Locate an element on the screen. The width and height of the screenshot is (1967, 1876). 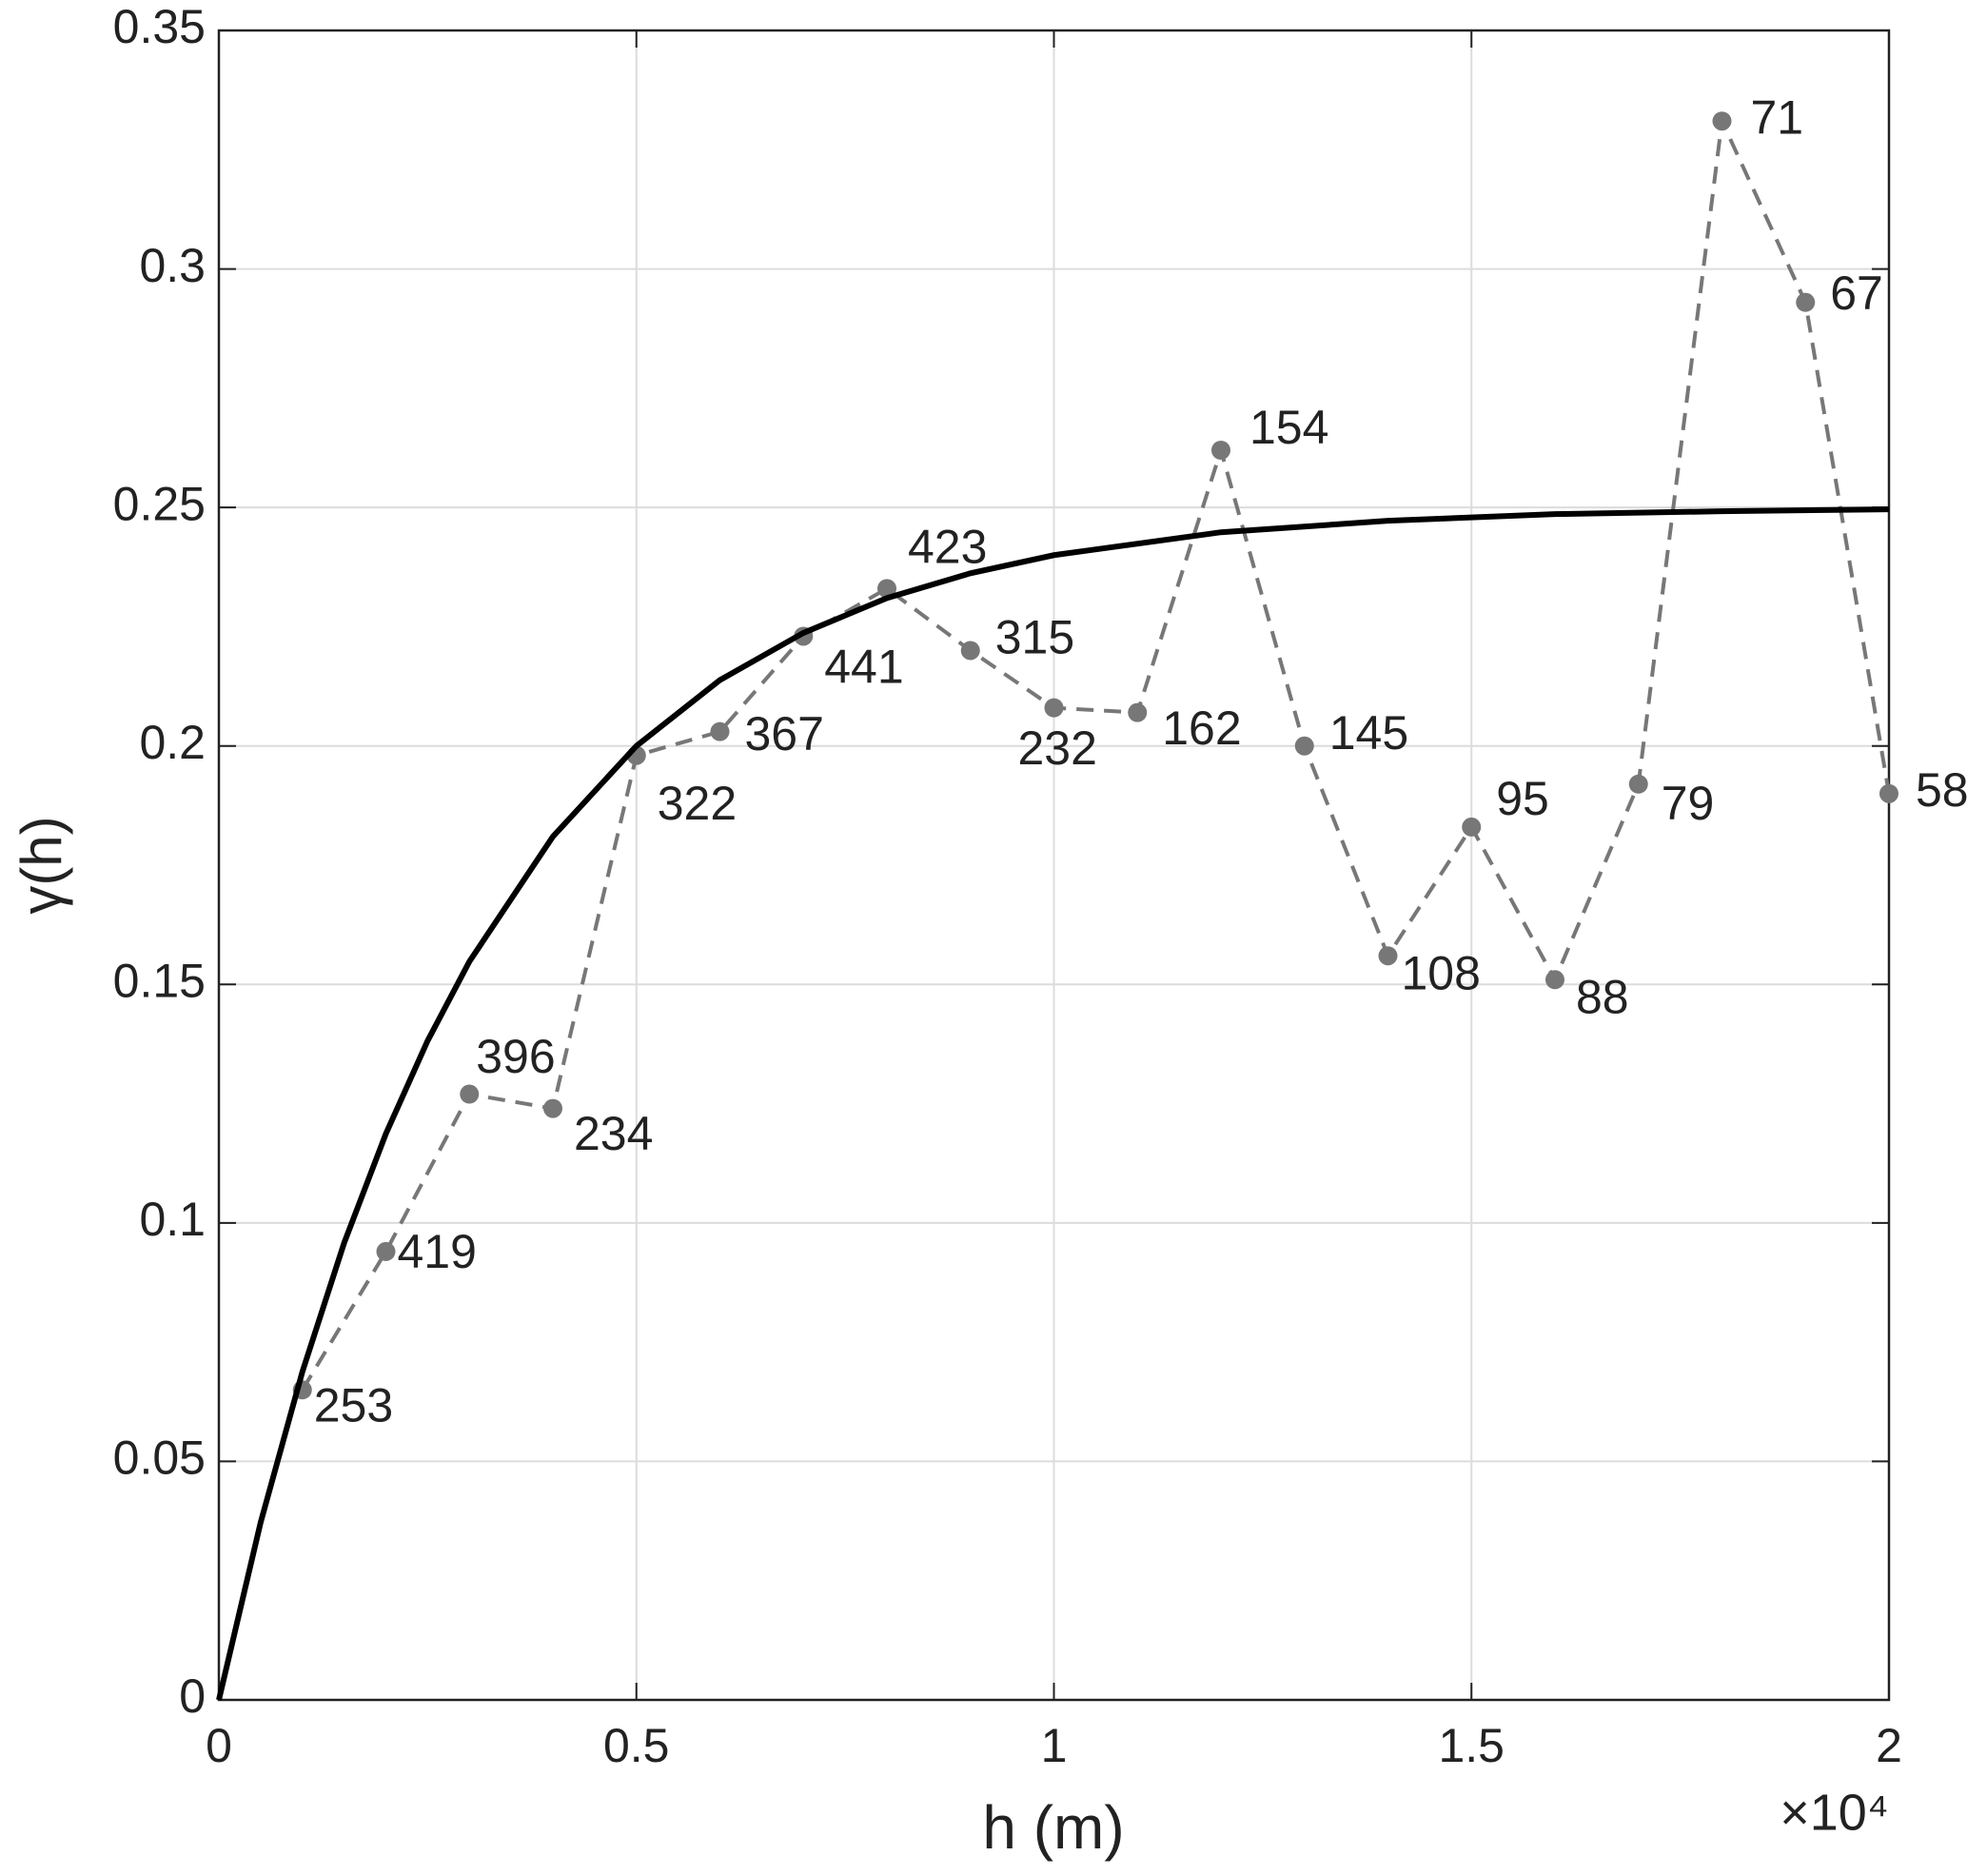
y-axis-label: γ(h) is located at coordinates (41, 865).